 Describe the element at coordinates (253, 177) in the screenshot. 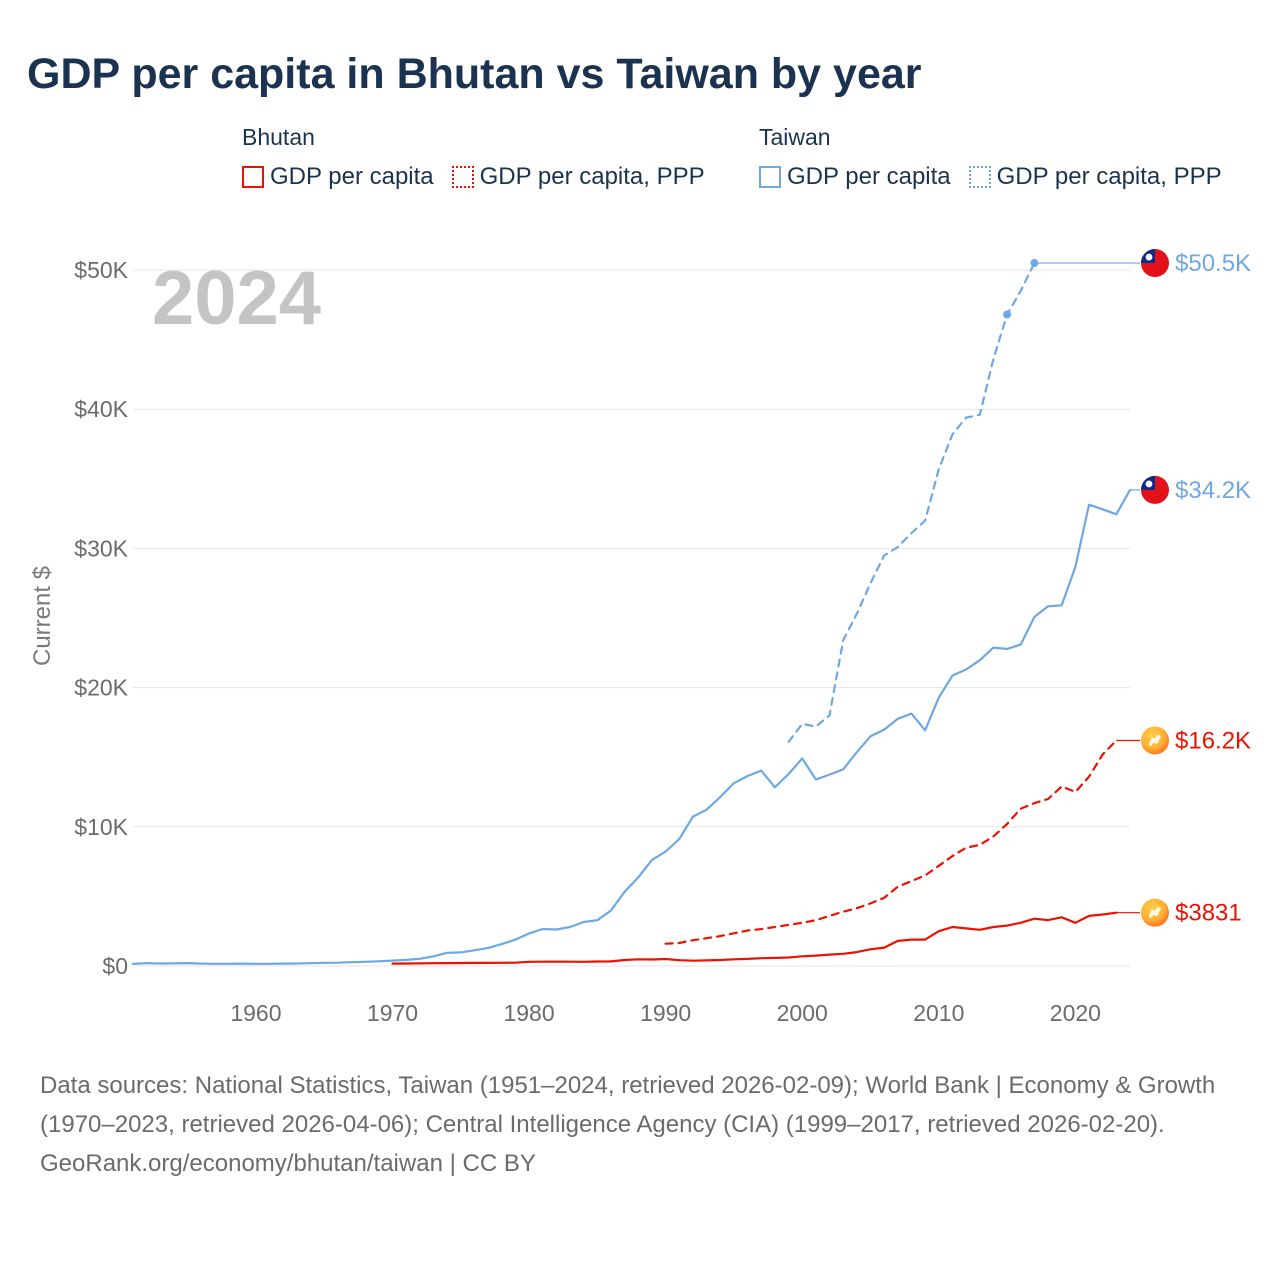

I see `legend-swatch-bhutan-gdp` at that location.